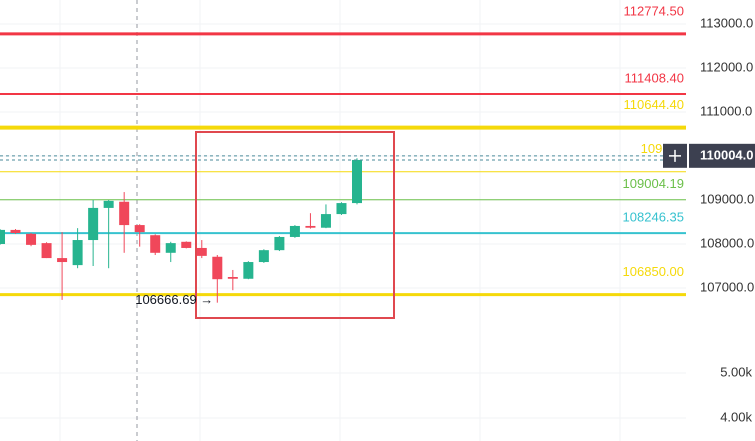 The width and height of the screenshot is (755, 441). I want to click on level-label: 108246.35, so click(653, 217).